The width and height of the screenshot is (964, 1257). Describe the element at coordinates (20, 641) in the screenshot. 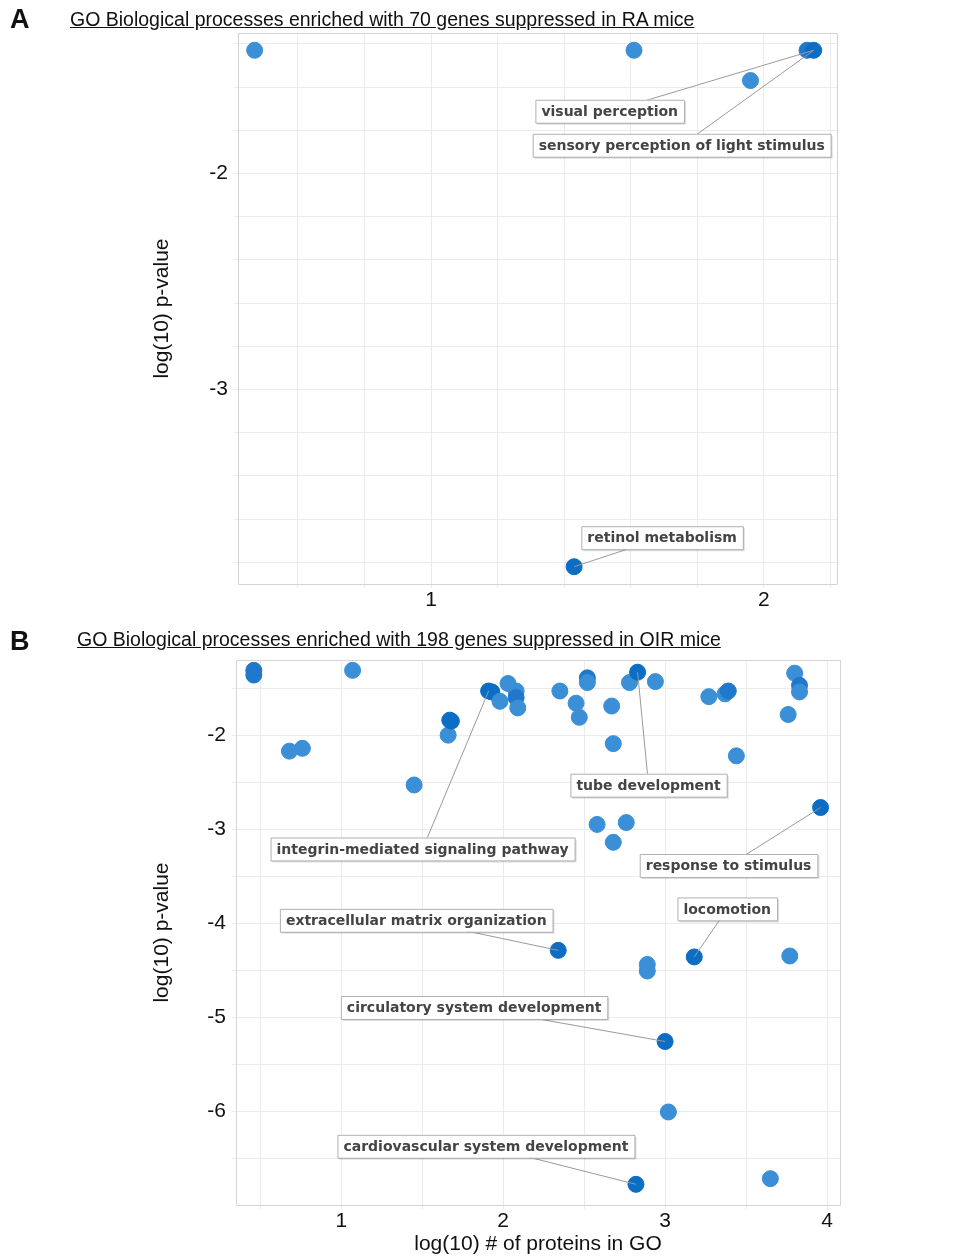

I see `text: B` at that location.